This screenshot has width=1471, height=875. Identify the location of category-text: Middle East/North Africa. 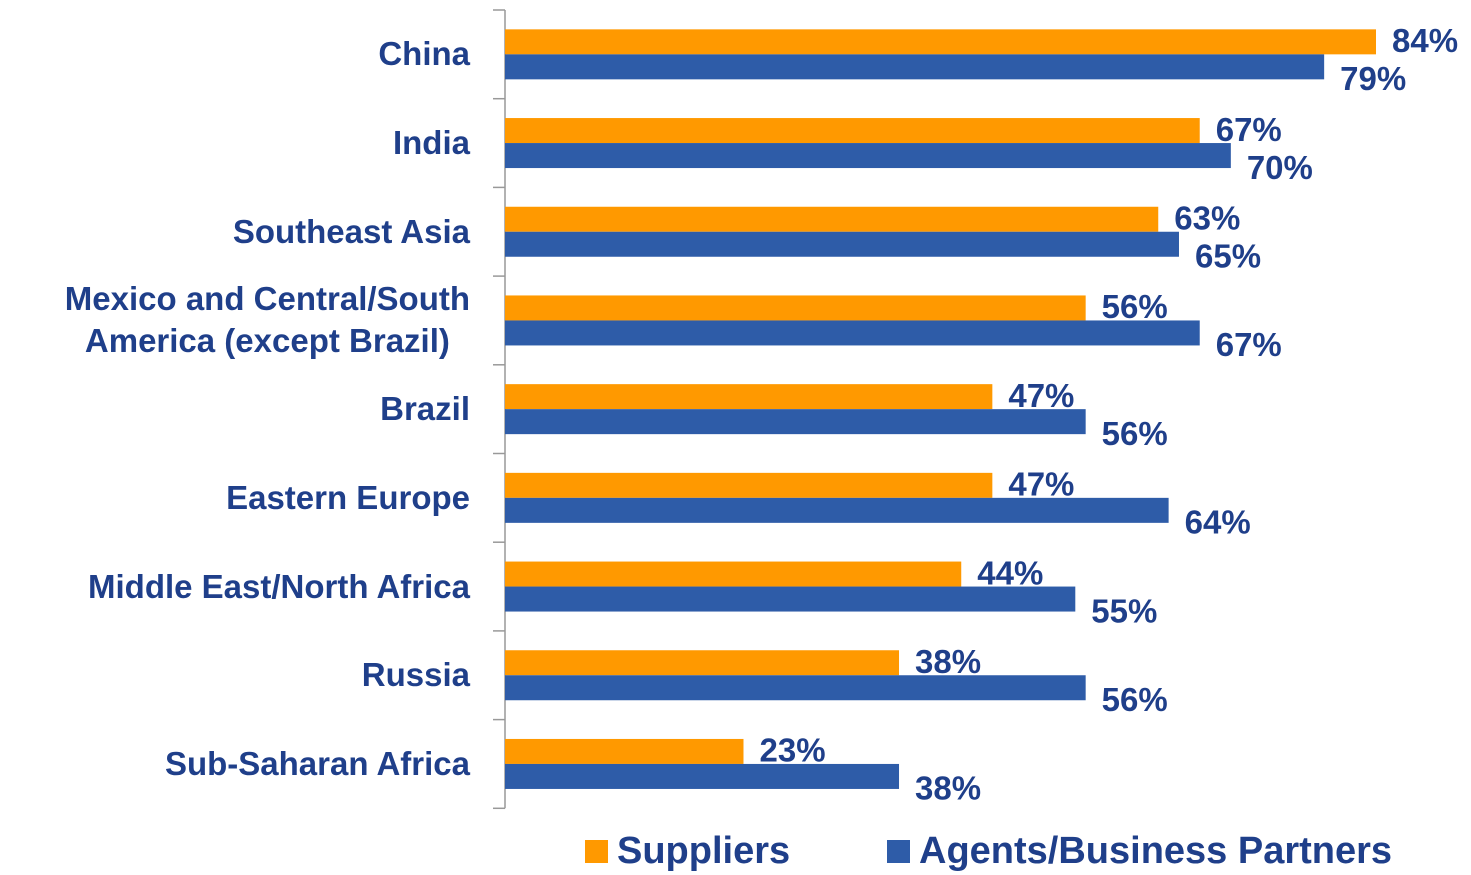
(279, 586).